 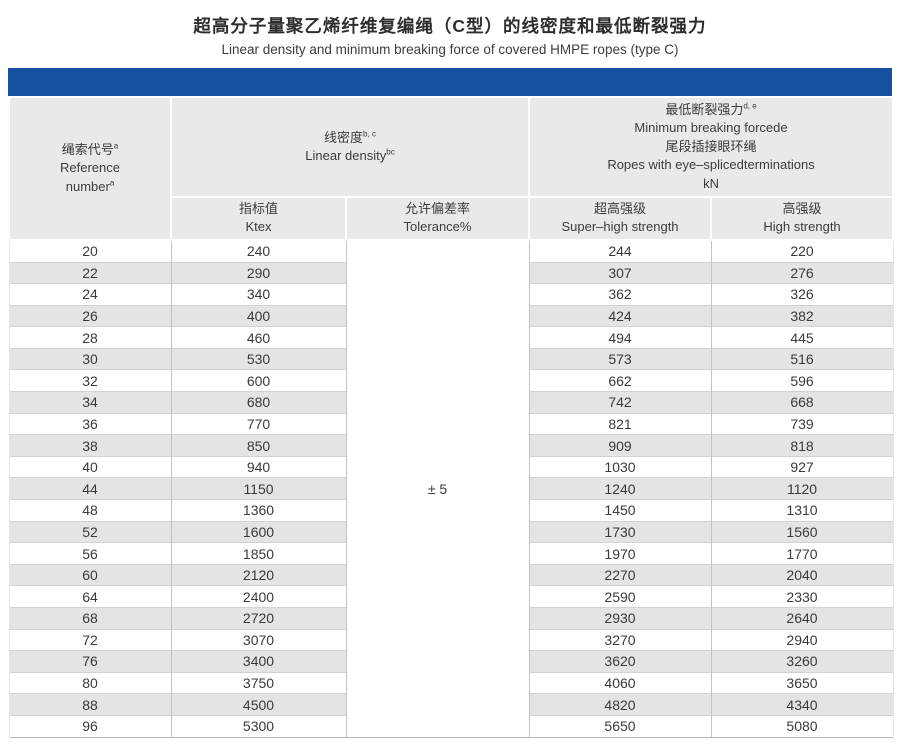 What do you see at coordinates (90, 380) in the screenshot?
I see `cell-reference-number: 32` at bounding box center [90, 380].